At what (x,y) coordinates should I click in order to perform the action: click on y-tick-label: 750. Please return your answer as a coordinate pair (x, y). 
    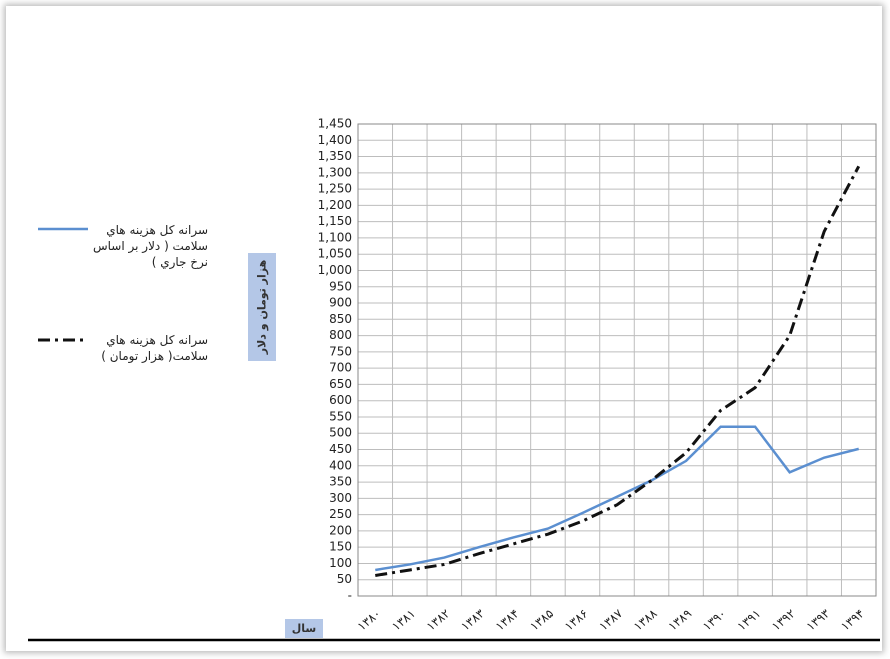
    Looking at the image, I should click on (340, 351).